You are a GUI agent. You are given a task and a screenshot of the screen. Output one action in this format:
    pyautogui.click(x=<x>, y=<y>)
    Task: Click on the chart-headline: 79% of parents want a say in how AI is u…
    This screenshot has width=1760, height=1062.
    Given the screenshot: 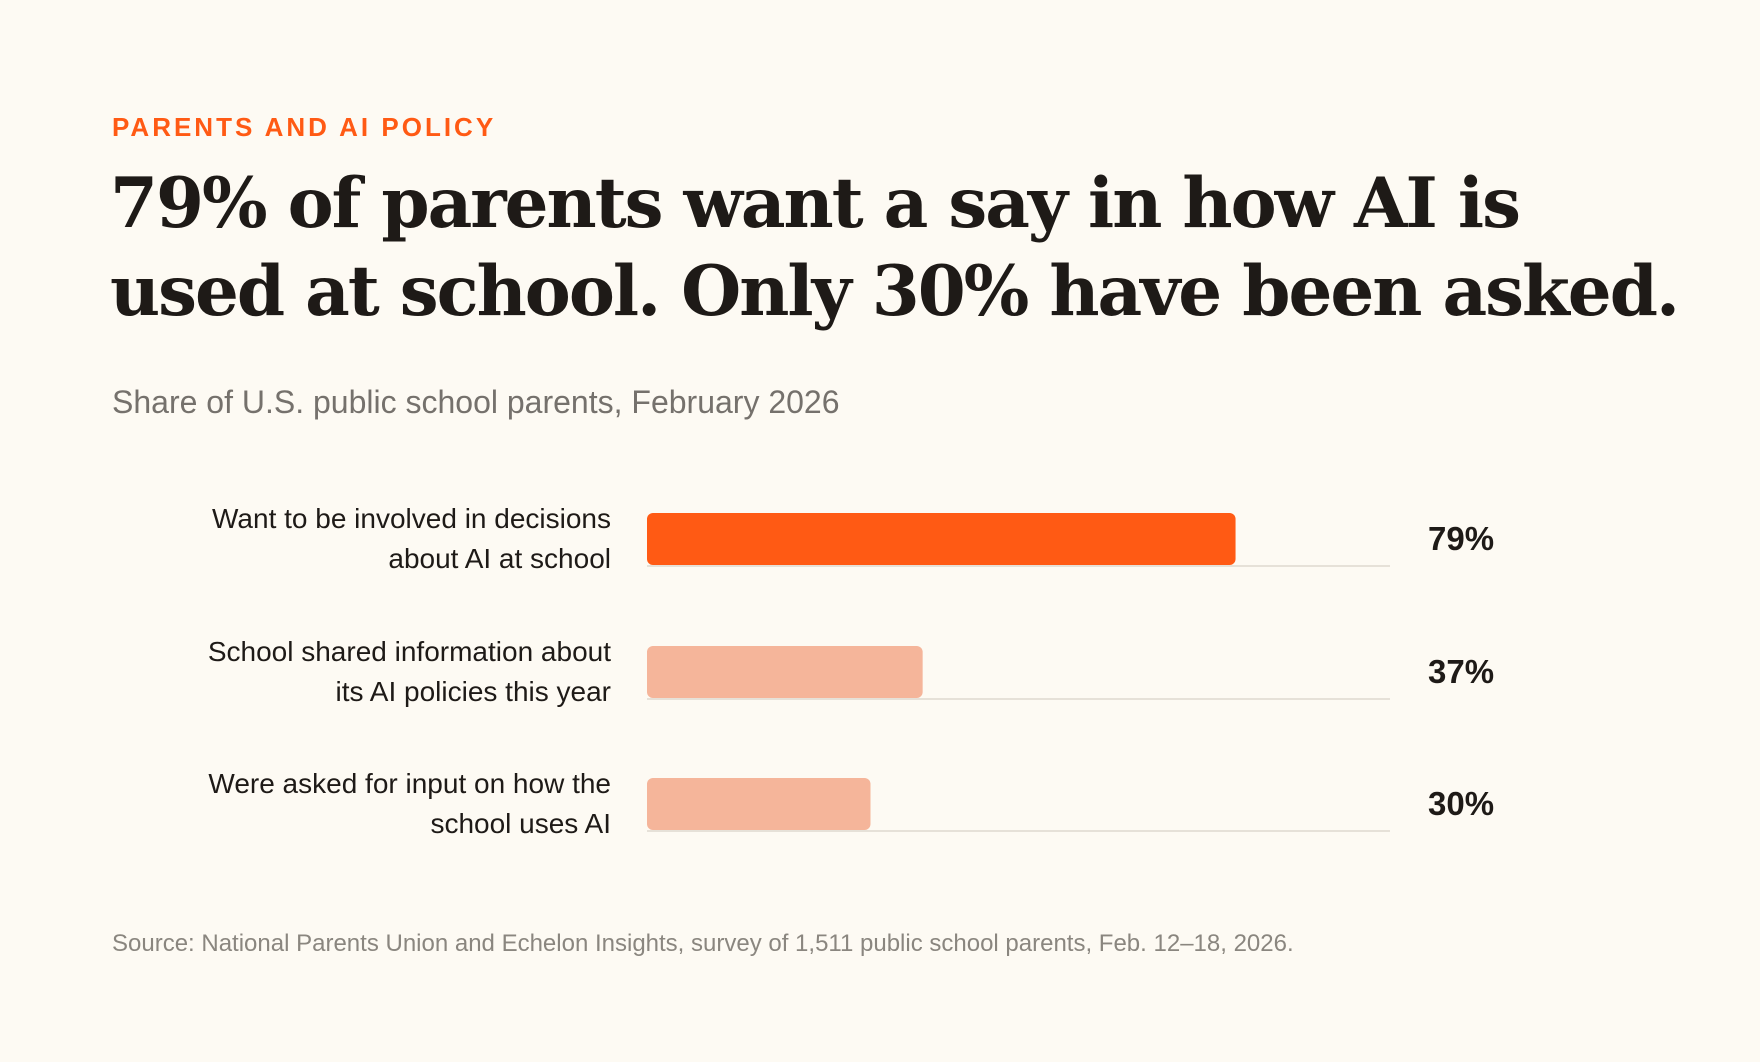 What is the action you would take?
    pyautogui.click(x=895, y=247)
    